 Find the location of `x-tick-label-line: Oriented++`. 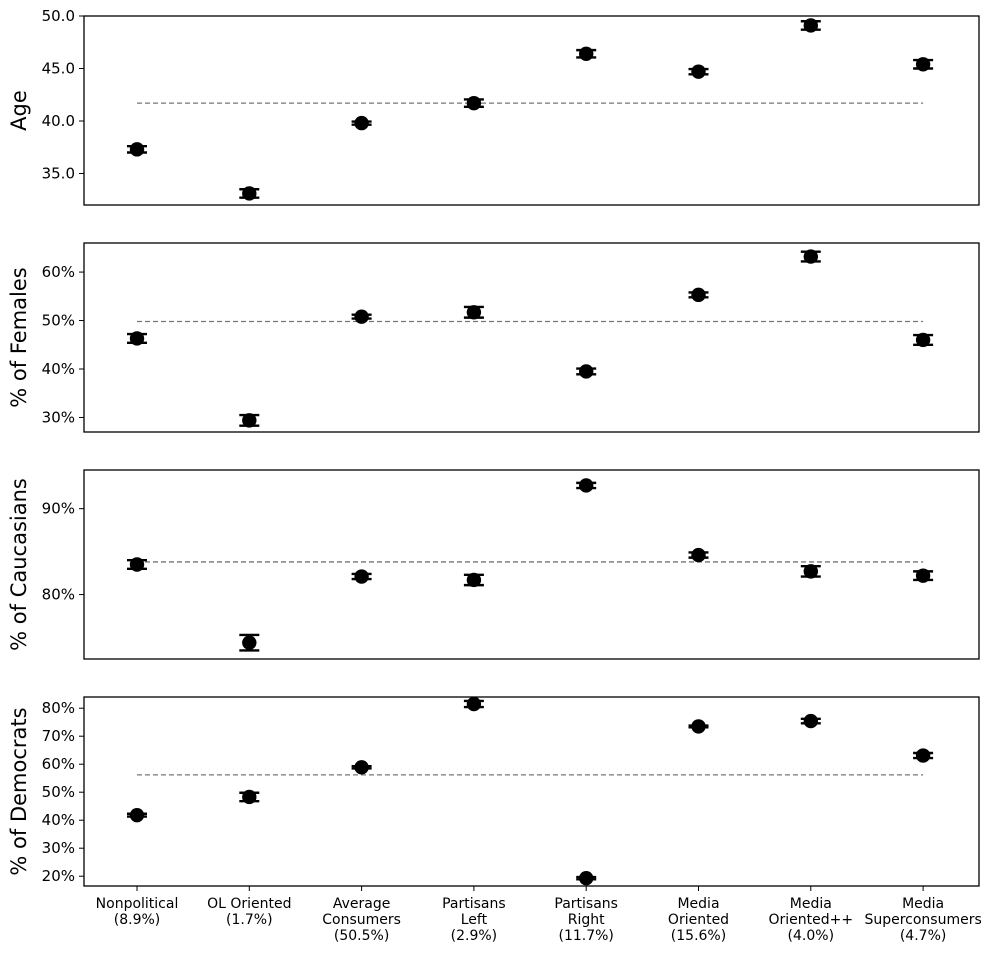

x-tick-label-line: Oriented++ is located at coordinates (810, 920).